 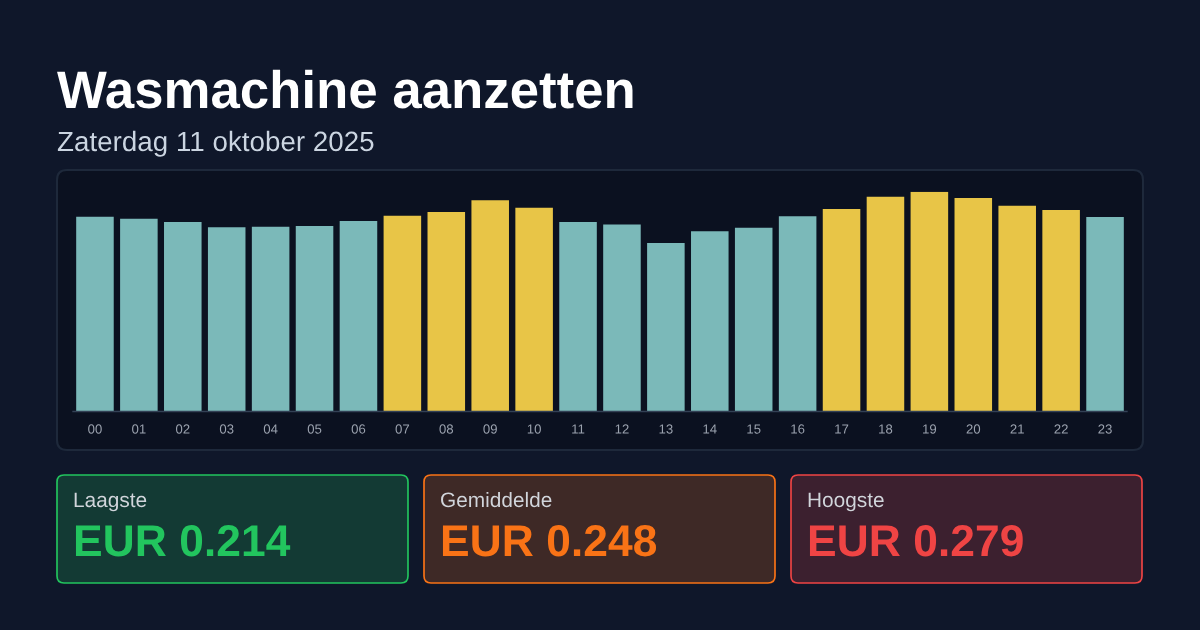 What do you see at coordinates (842, 429) in the screenshot?
I see `x-tick-label: 17` at bounding box center [842, 429].